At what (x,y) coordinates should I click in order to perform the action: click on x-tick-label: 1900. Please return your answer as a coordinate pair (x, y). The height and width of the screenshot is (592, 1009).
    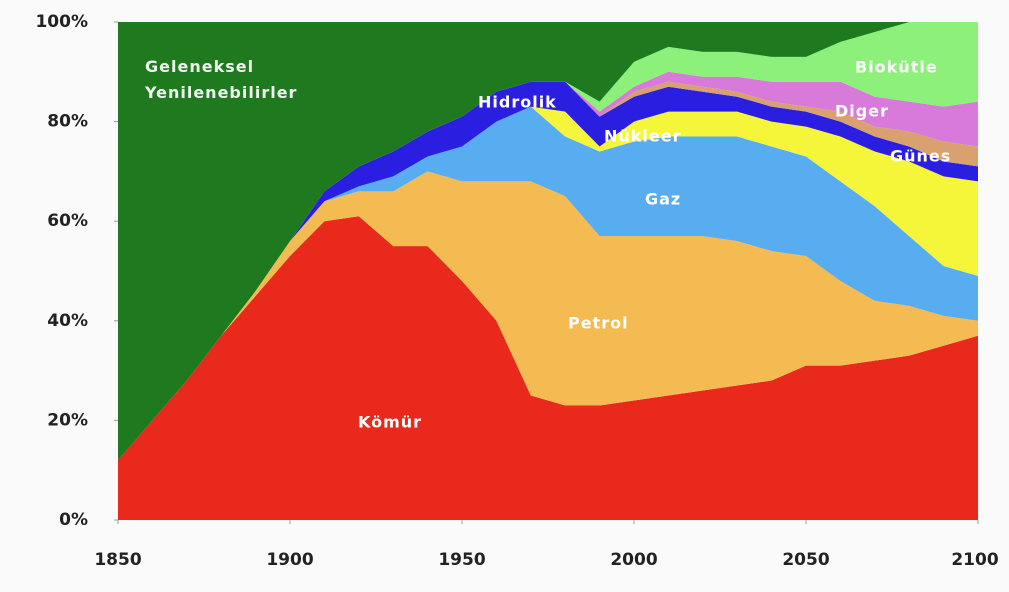
    Looking at the image, I should click on (289, 560).